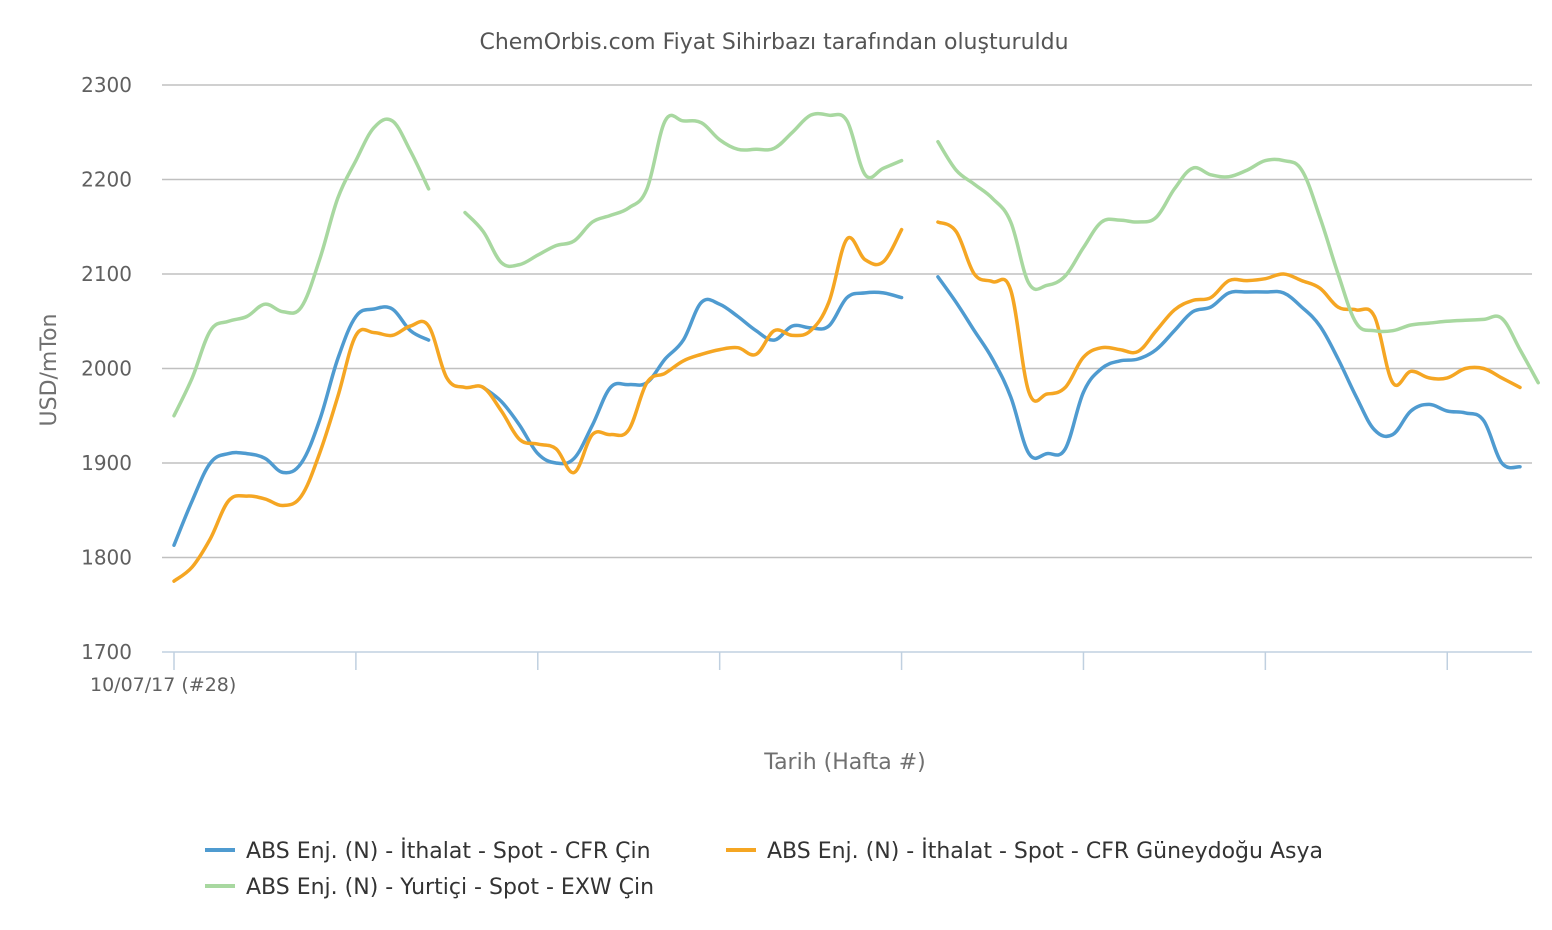  I want to click on legend-label-exw-cin: ABS Enj. (N) - Yurtiçi - Spot - EXW Çin, so click(450, 887).